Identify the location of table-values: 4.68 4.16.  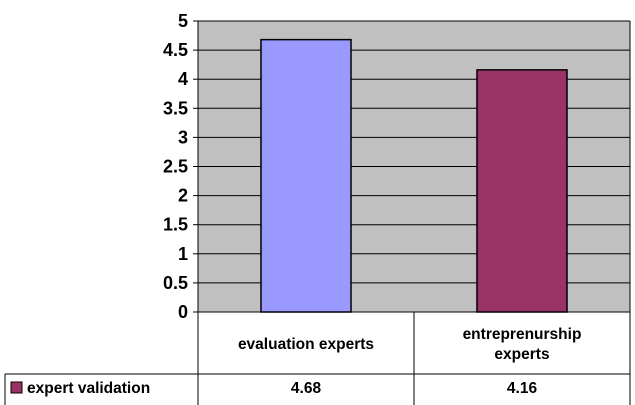
(414, 388).